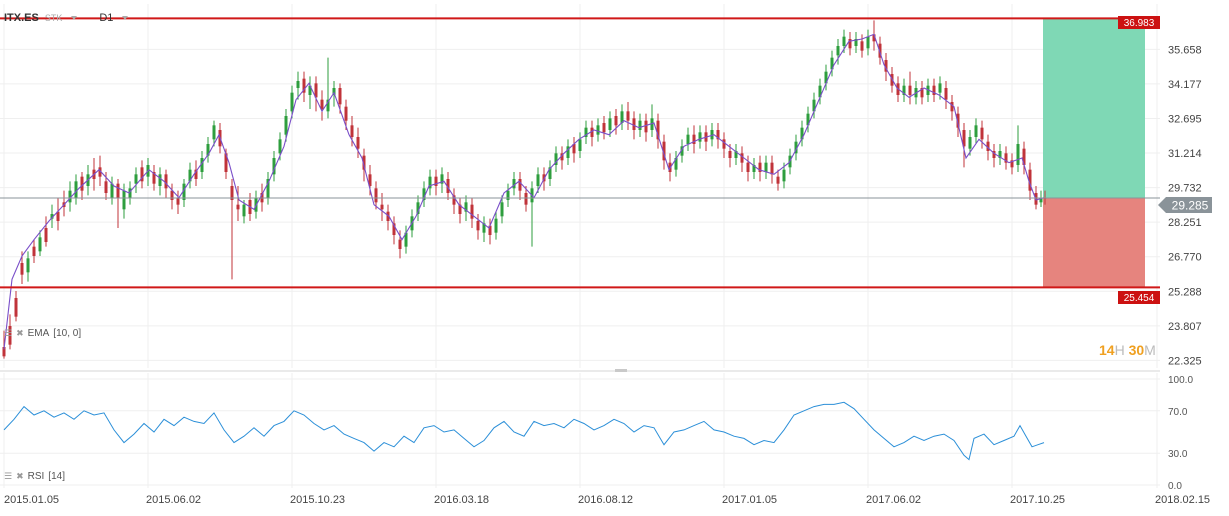 The image size is (1229, 516). I want to click on stop-zone, so click(1094, 243).